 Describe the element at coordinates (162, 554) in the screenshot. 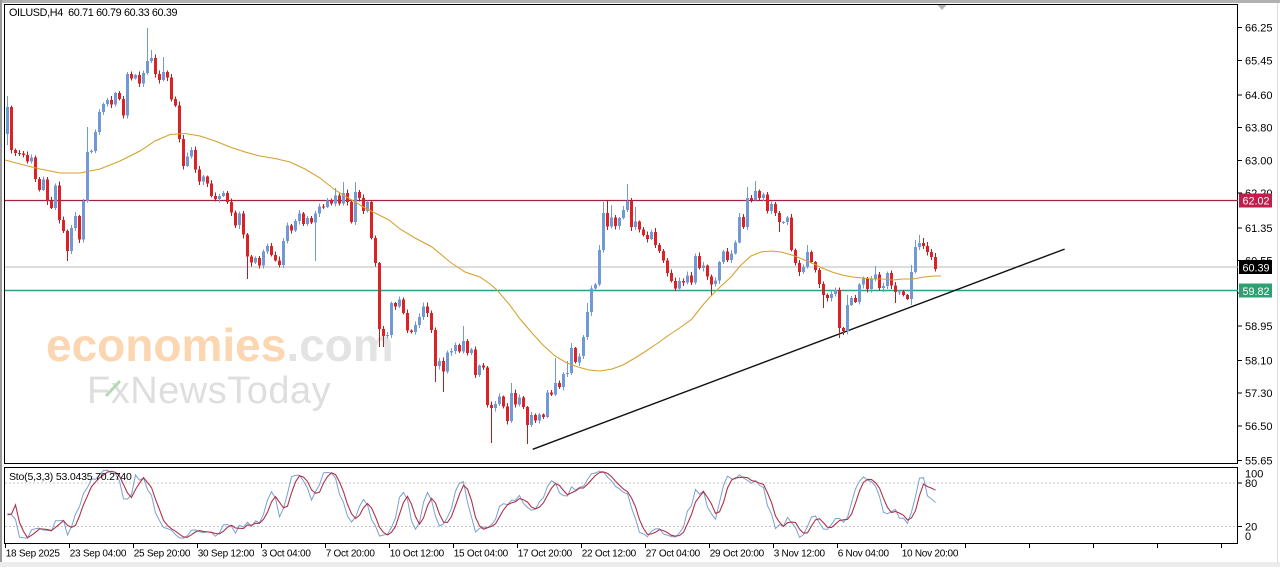

I see `svg-text: 25 Sep 20:00` at that location.